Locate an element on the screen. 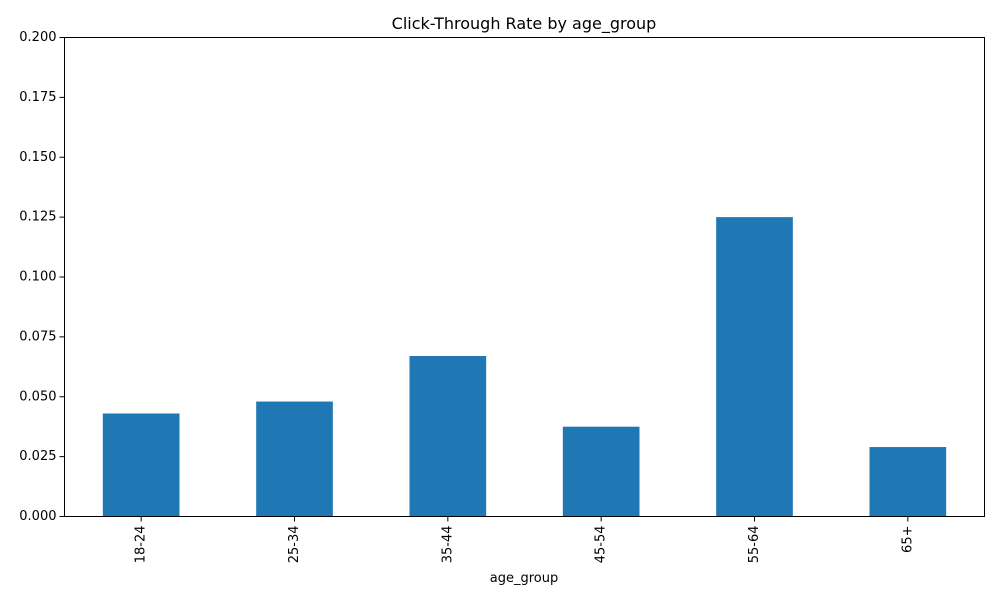 This screenshot has width=1000, height=604. x-tick-label: 18-24 is located at coordinates (141, 545).